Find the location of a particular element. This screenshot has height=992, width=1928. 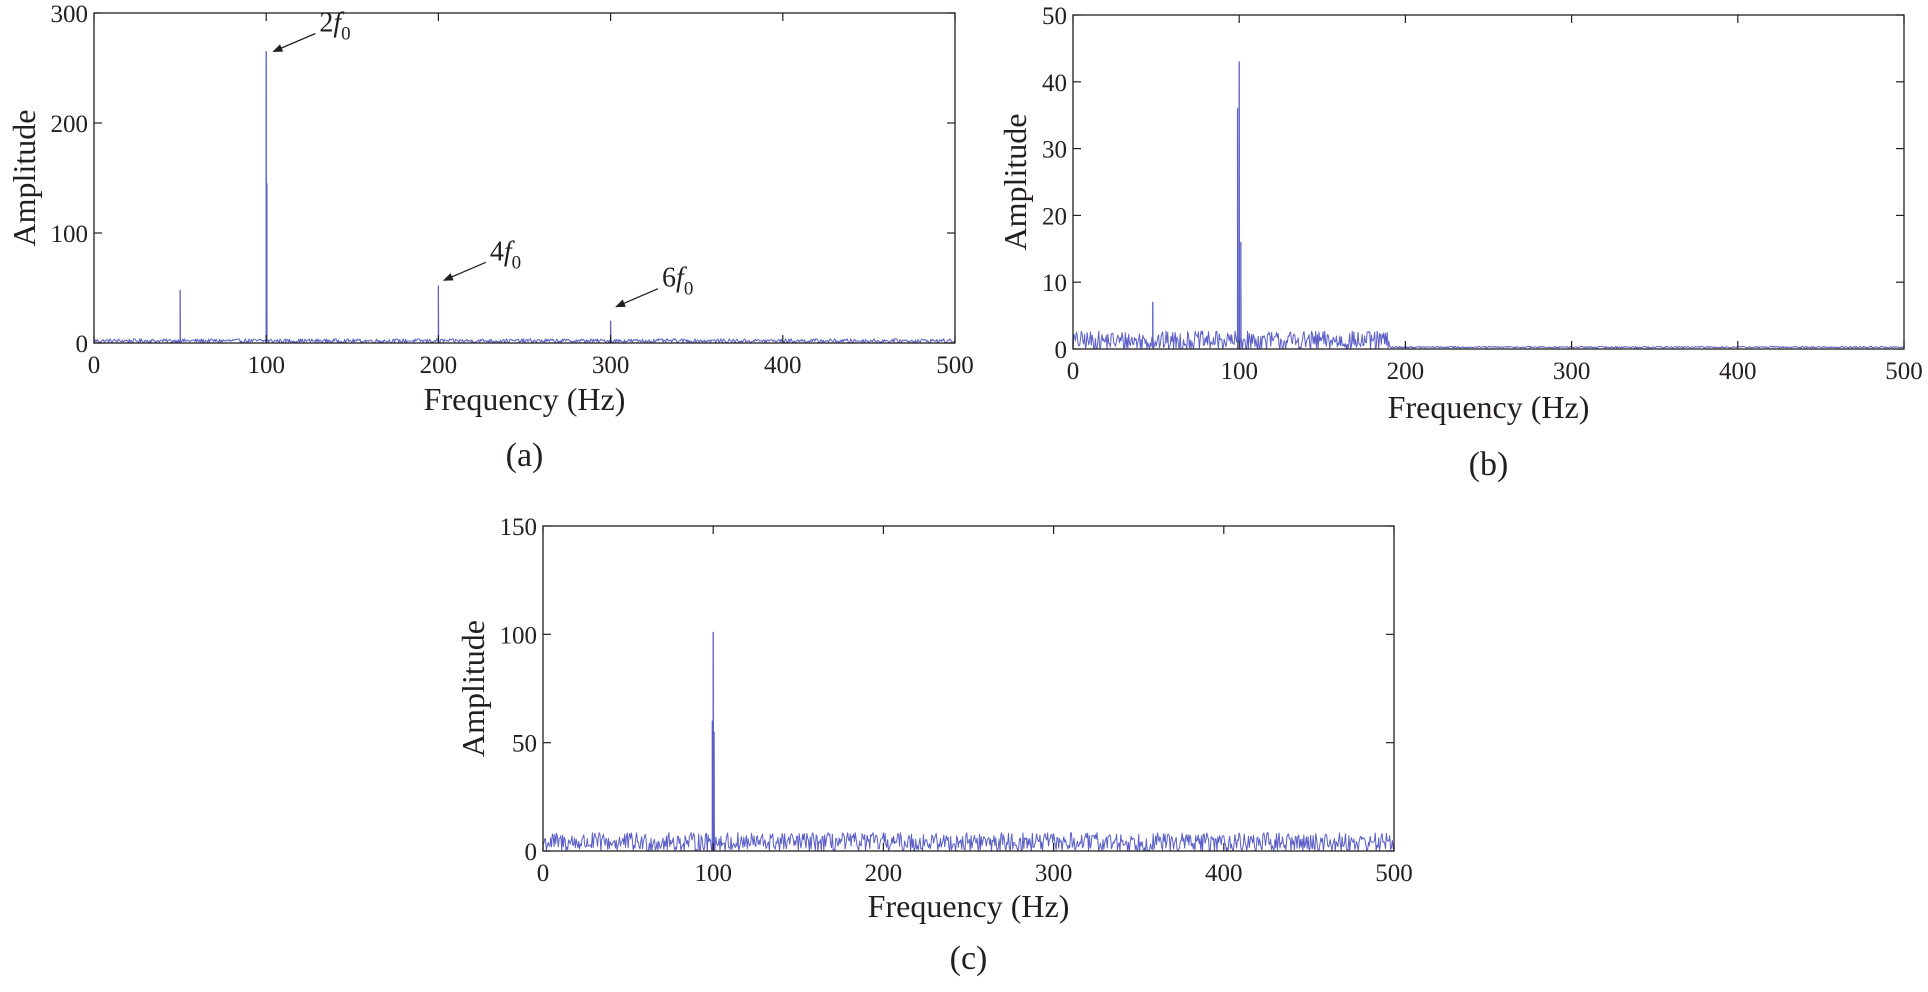

y-tick-label-a-2: 200 is located at coordinates (70, 124).